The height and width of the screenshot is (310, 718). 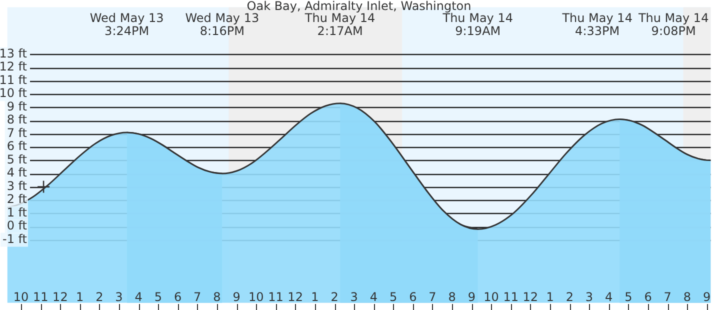 I want to click on y-tick-label: 9 ft, so click(x=17, y=106).